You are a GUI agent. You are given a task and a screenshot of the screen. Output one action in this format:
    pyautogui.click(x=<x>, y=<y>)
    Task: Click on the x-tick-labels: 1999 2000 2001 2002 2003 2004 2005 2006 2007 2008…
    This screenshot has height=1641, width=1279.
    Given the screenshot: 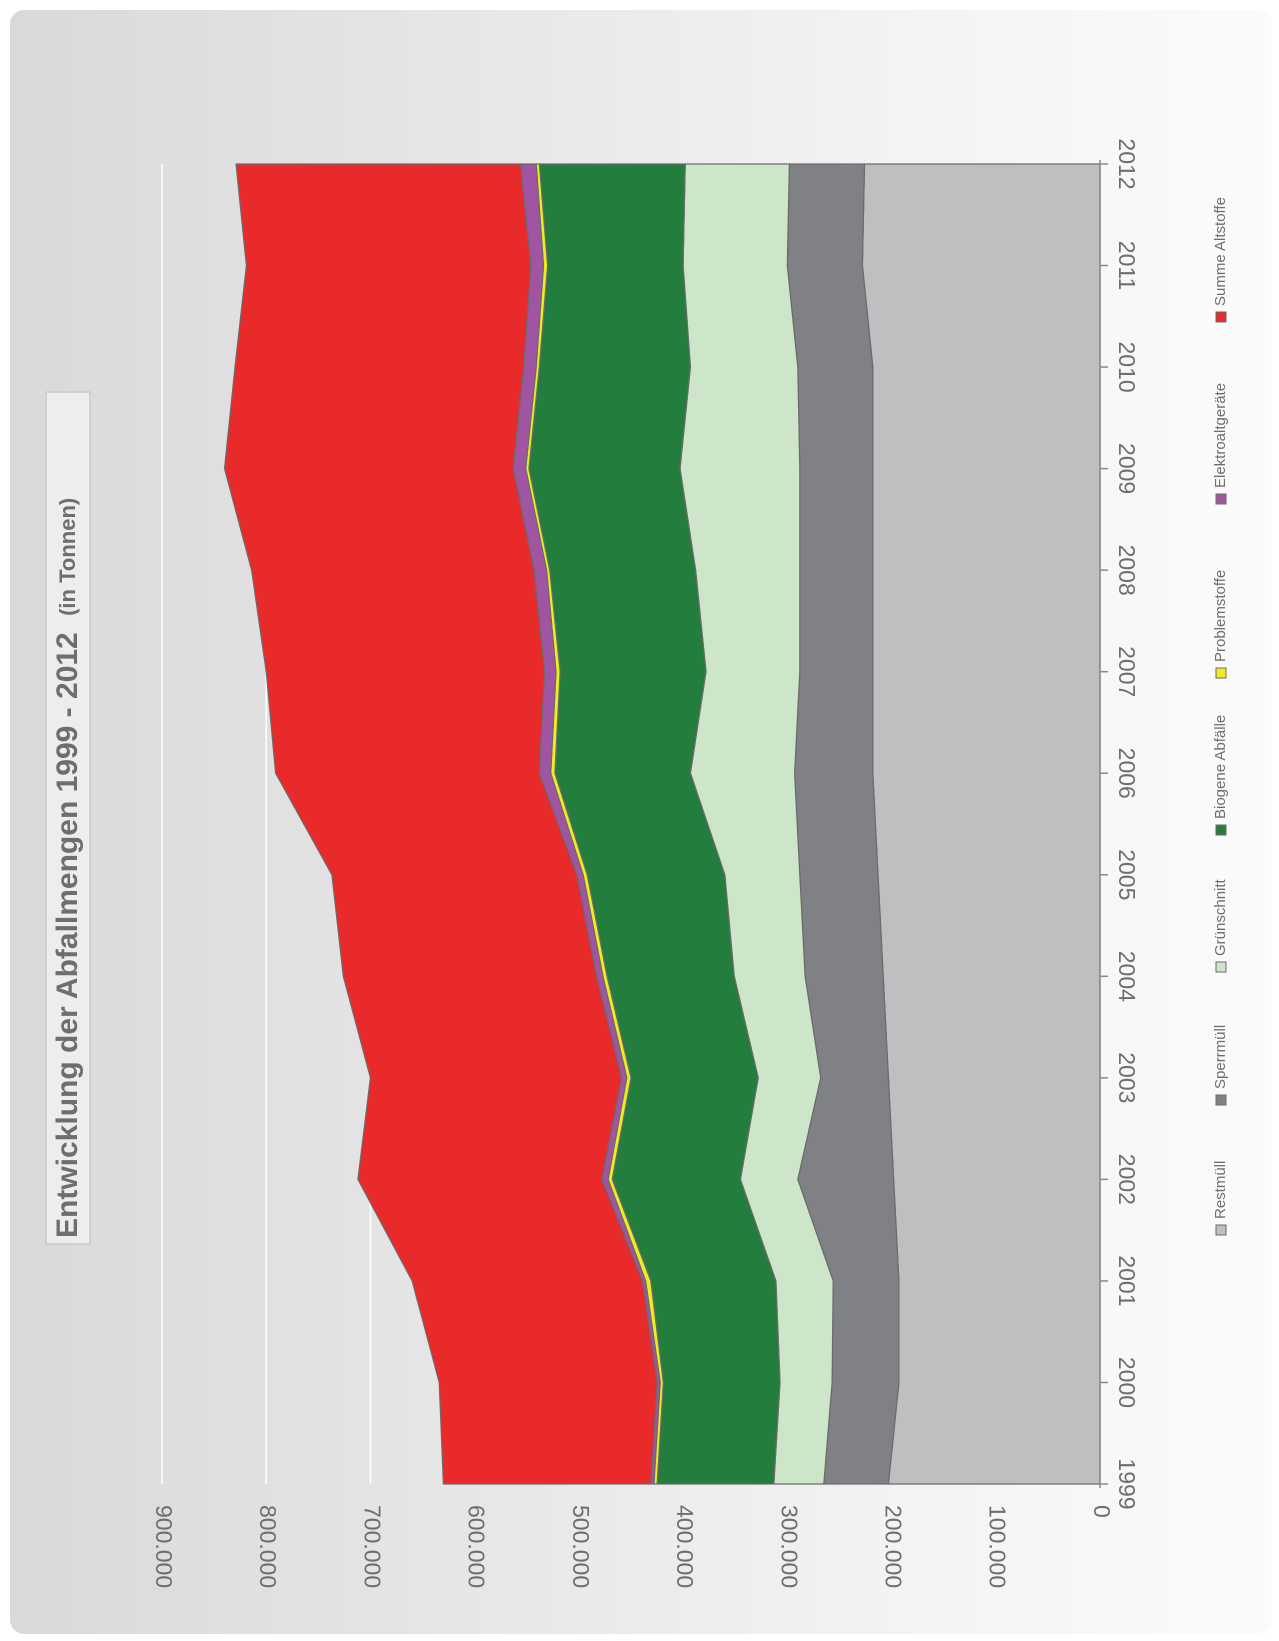 What is the action you would take?
    pyautogui.click(x=1120, y=824)
    